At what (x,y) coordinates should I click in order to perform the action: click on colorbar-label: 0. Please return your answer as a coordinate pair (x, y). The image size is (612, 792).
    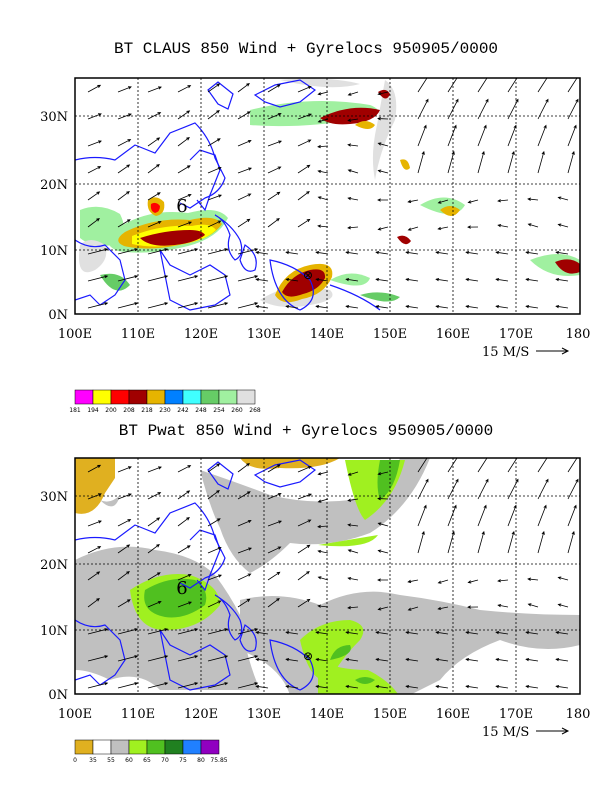
    Looking at the image, I should click on (75, 760).